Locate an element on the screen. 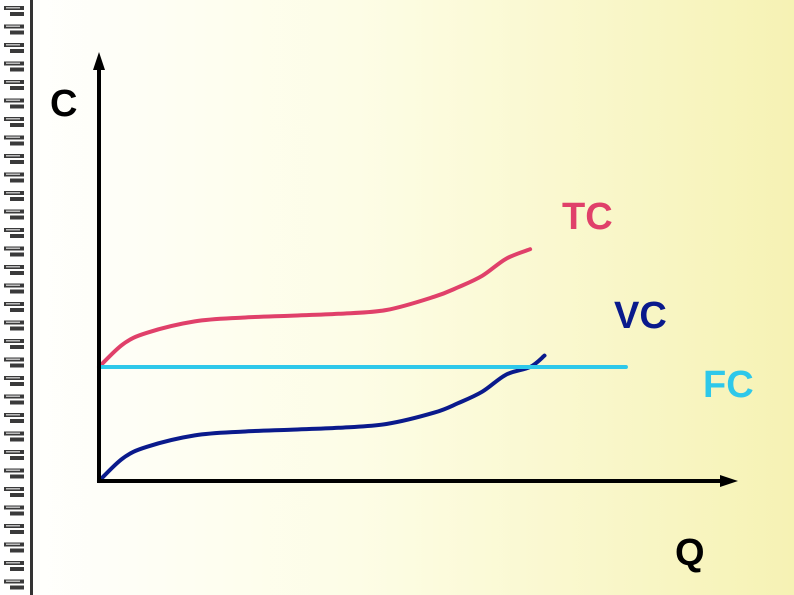 The width and height of the screenshot is (794, 595). x-axis-arrow is located at coordinates (729, 481).